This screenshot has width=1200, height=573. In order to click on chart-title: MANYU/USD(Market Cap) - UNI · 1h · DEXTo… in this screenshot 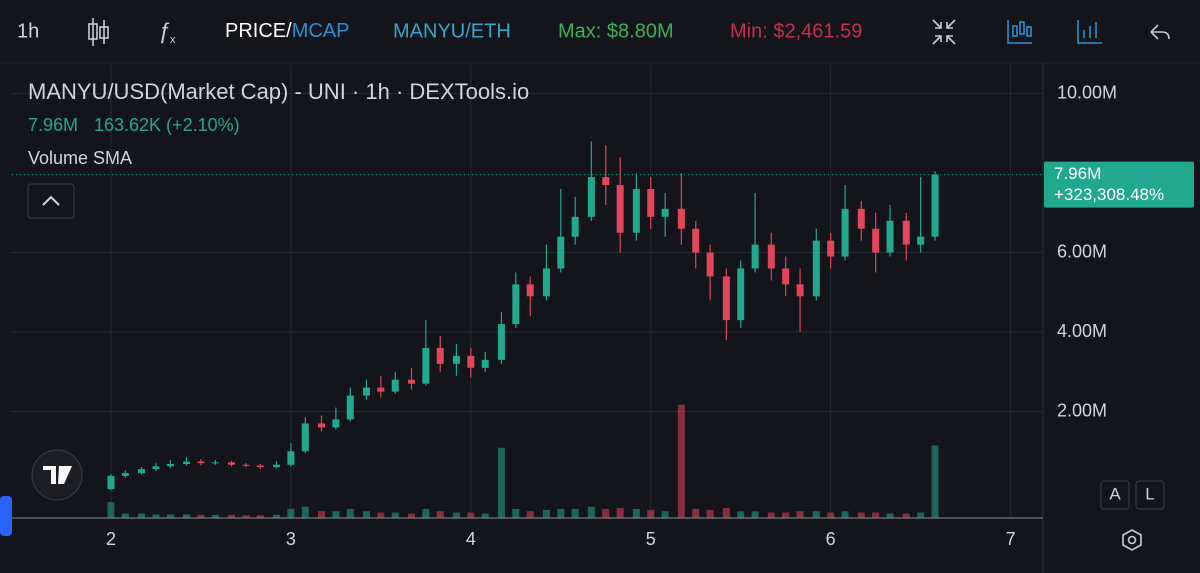, I will do `click(278, 91)`.